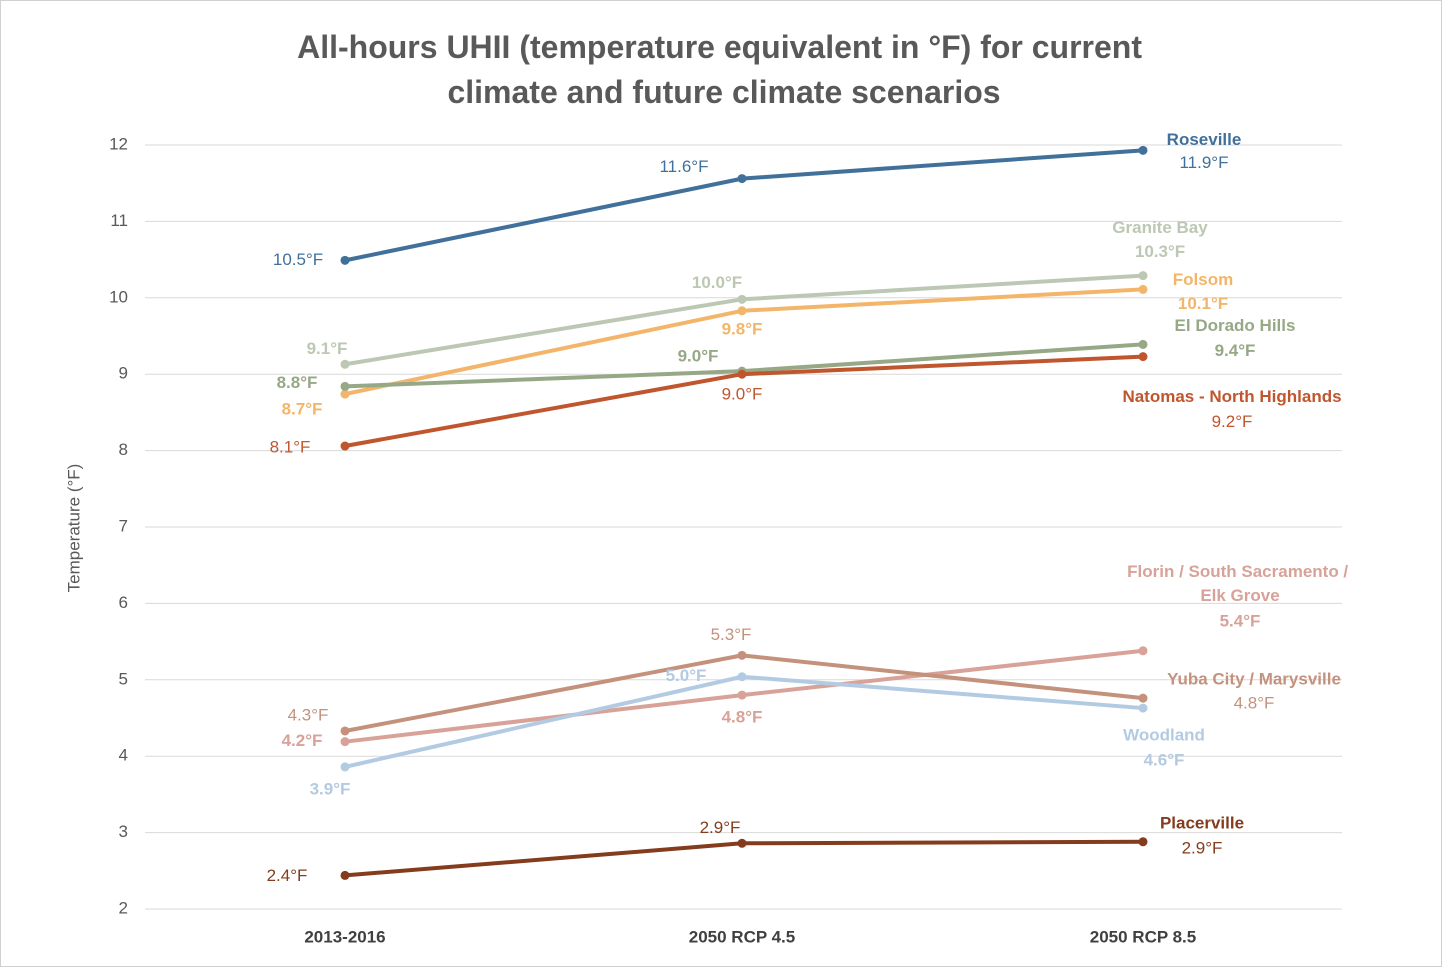  I want to click on data-label: 11.9°F, so click(1203, 162).